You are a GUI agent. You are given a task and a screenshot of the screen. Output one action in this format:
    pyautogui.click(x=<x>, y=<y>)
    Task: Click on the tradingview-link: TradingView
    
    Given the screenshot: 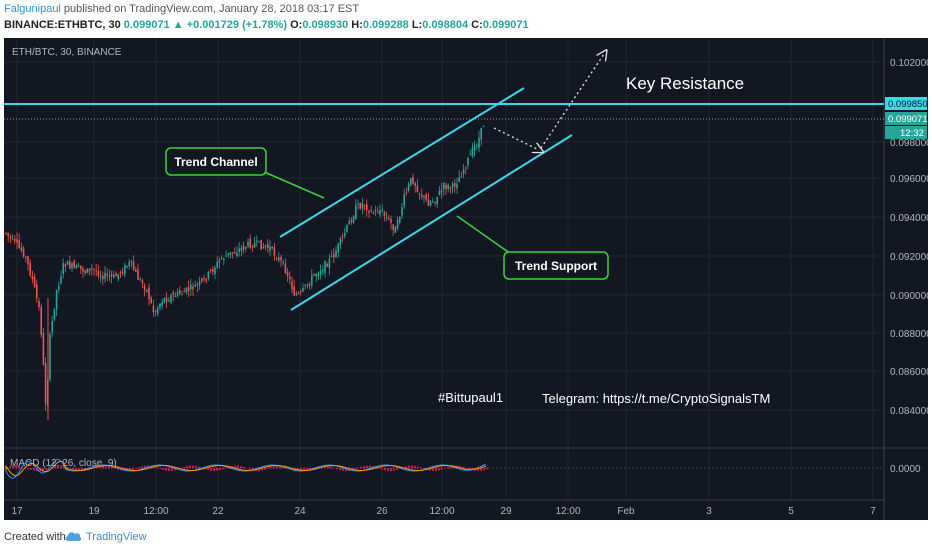 What is the action you would take?
    pyautogui.click(x=116, y=537)
    